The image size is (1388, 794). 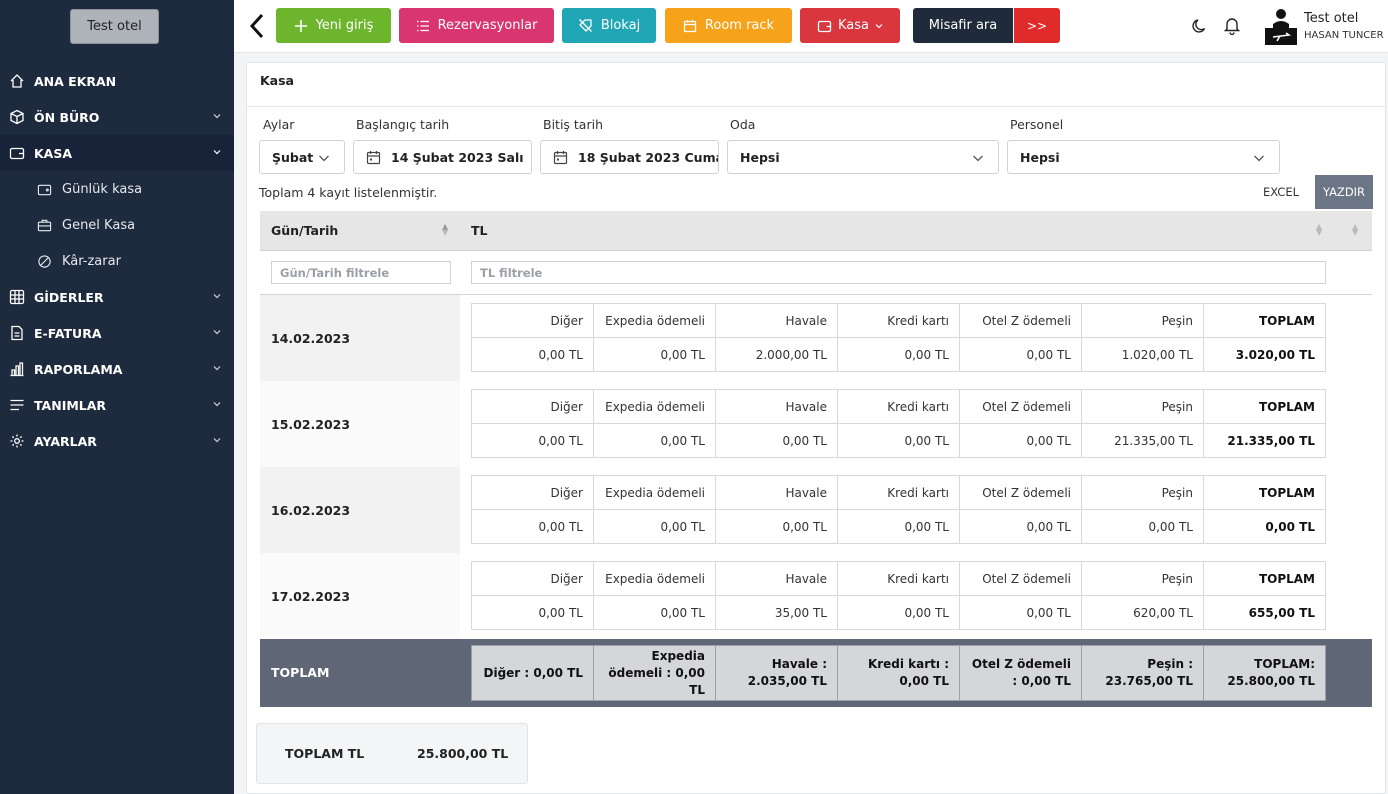 I want to click on block-button: Blokaj, so click(x=609, y=25).